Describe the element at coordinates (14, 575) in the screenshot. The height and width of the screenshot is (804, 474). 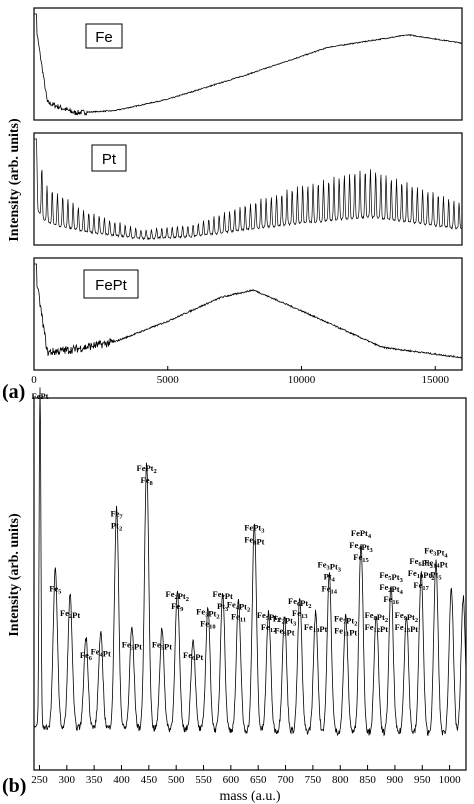
I see `panel-b-ylabel: Intensity (arb. units)` at that location.